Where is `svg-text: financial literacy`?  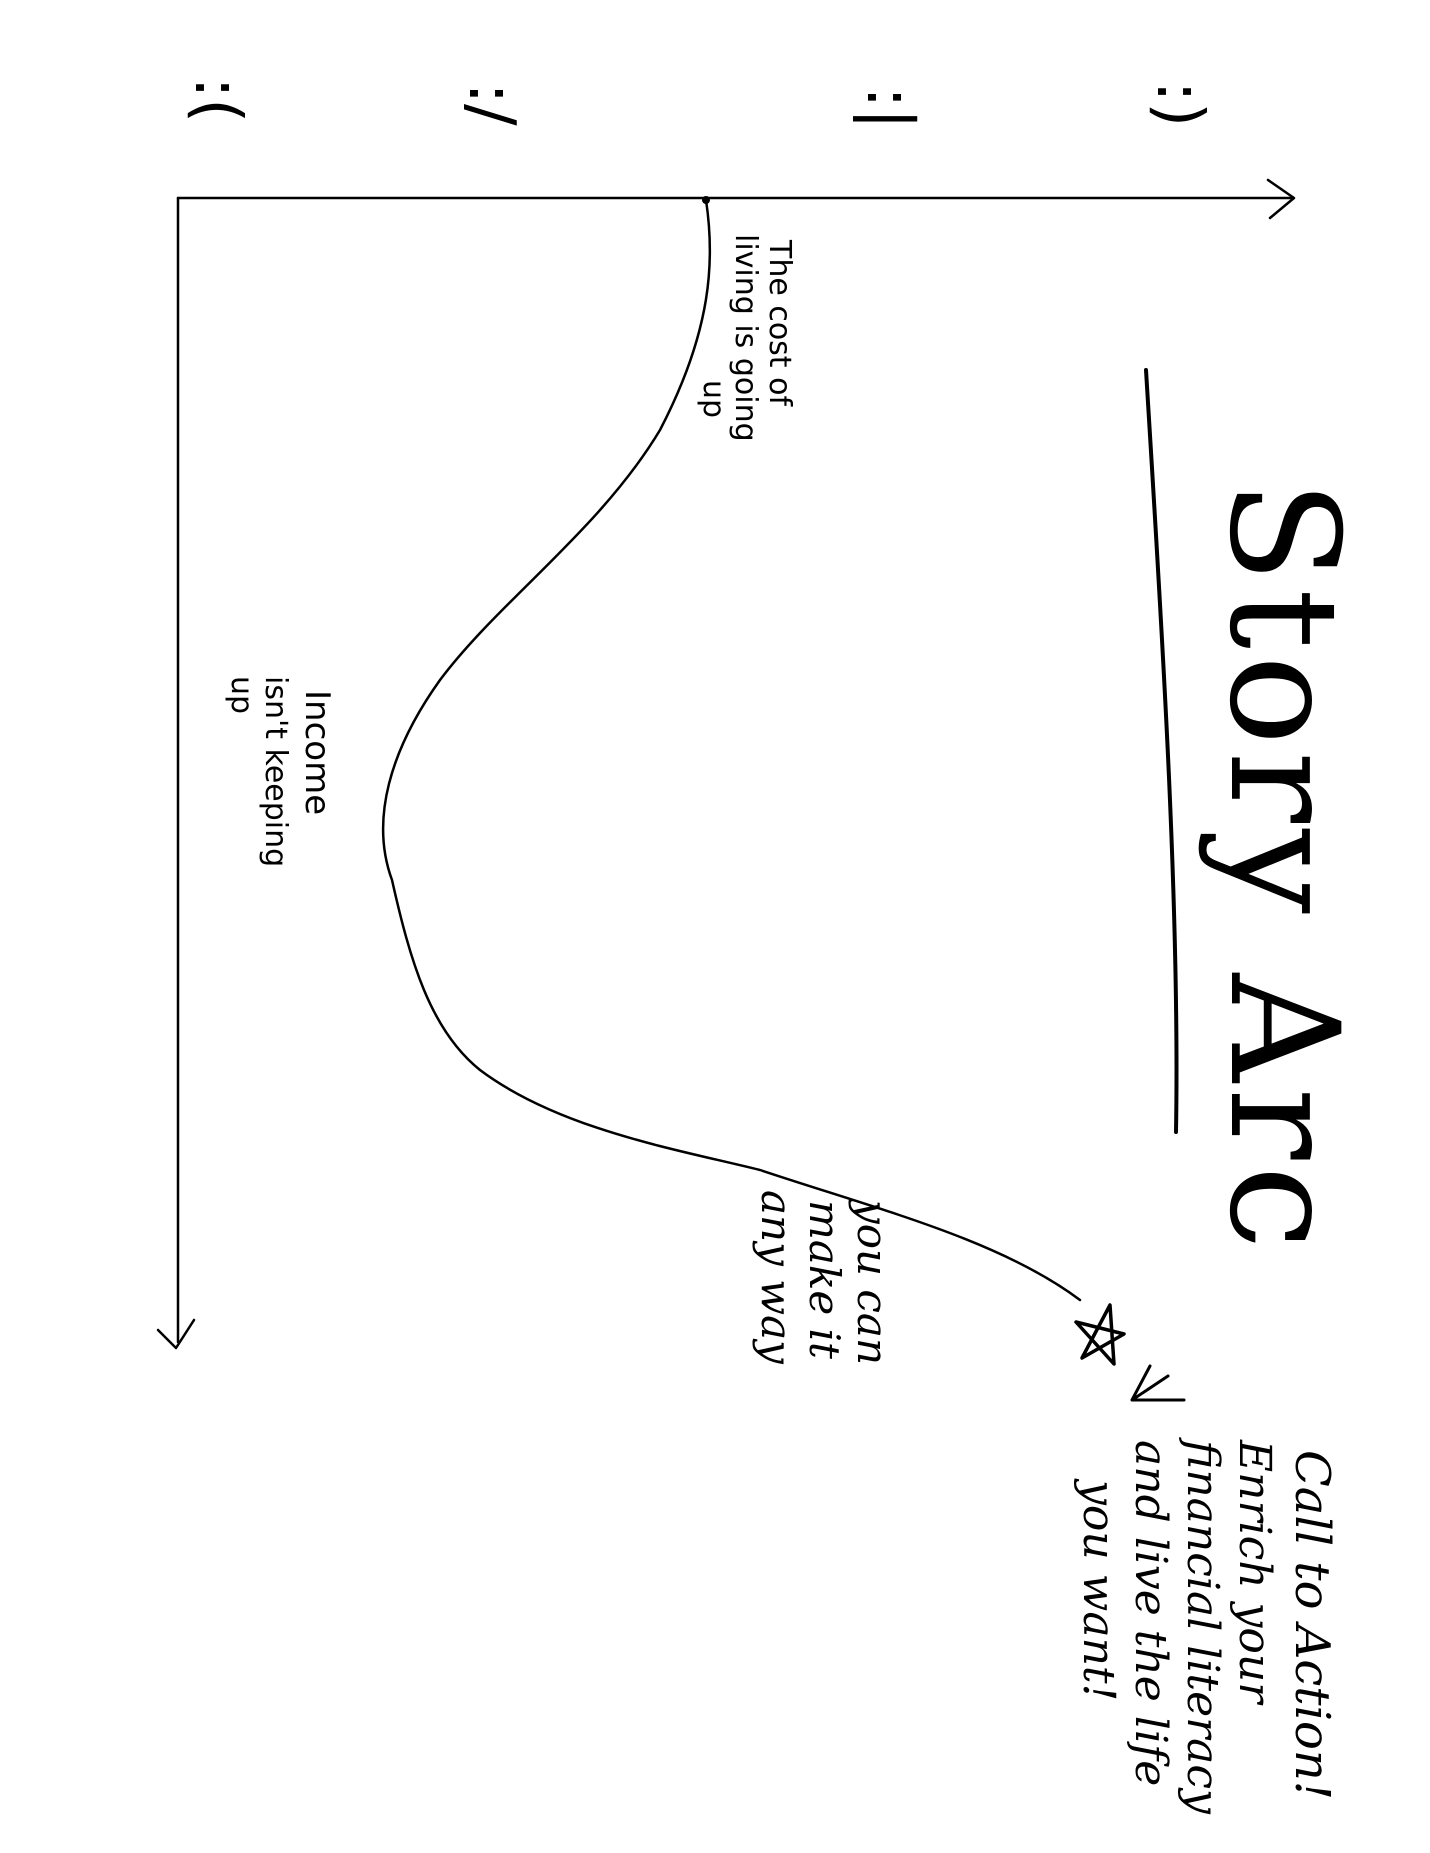 svg-text: financial literacy is located at coordinates (1202, 1626).